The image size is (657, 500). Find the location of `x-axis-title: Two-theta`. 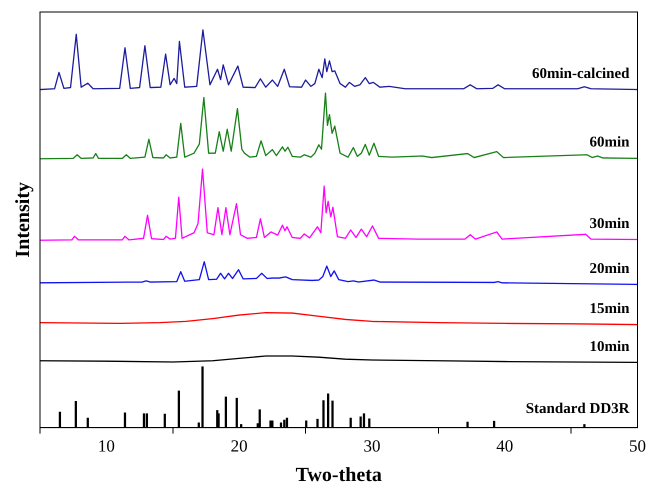

x-axis-title: Two-theta is located at coordinates (339, 475).